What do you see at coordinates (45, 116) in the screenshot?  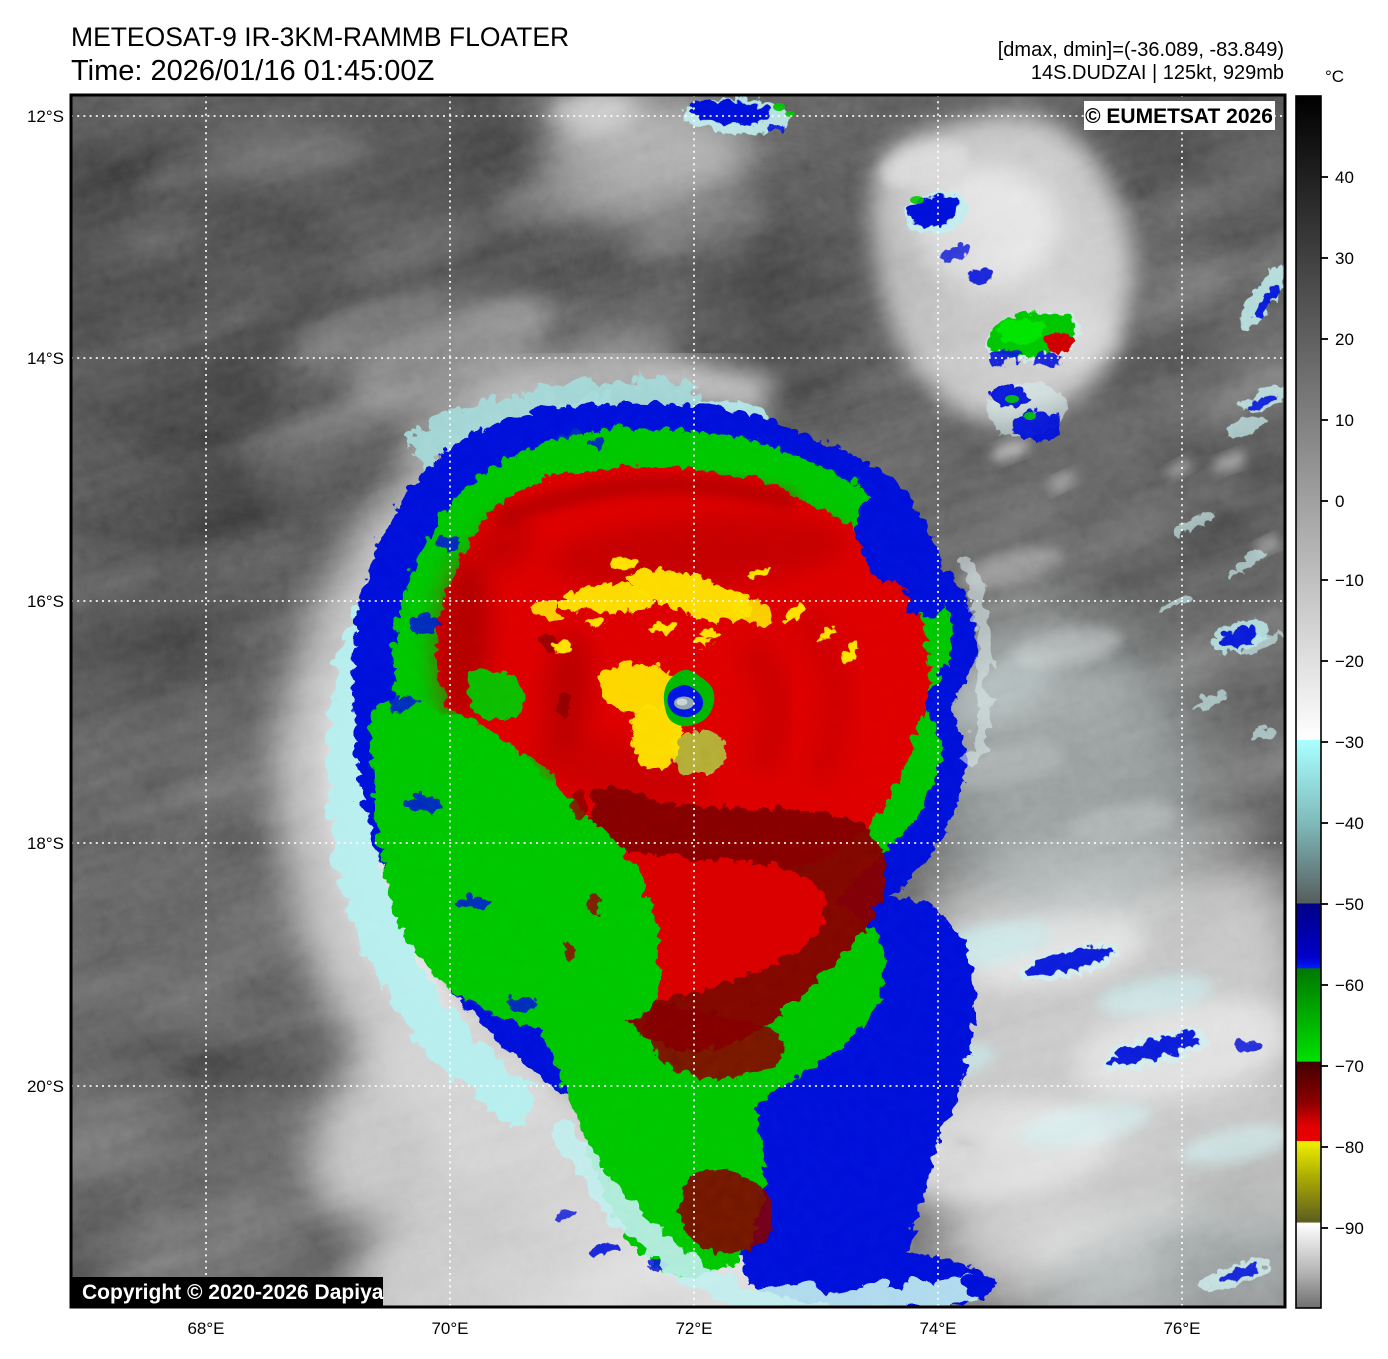 I see `svg-text: 12°S` at bounding box center [45, 116].